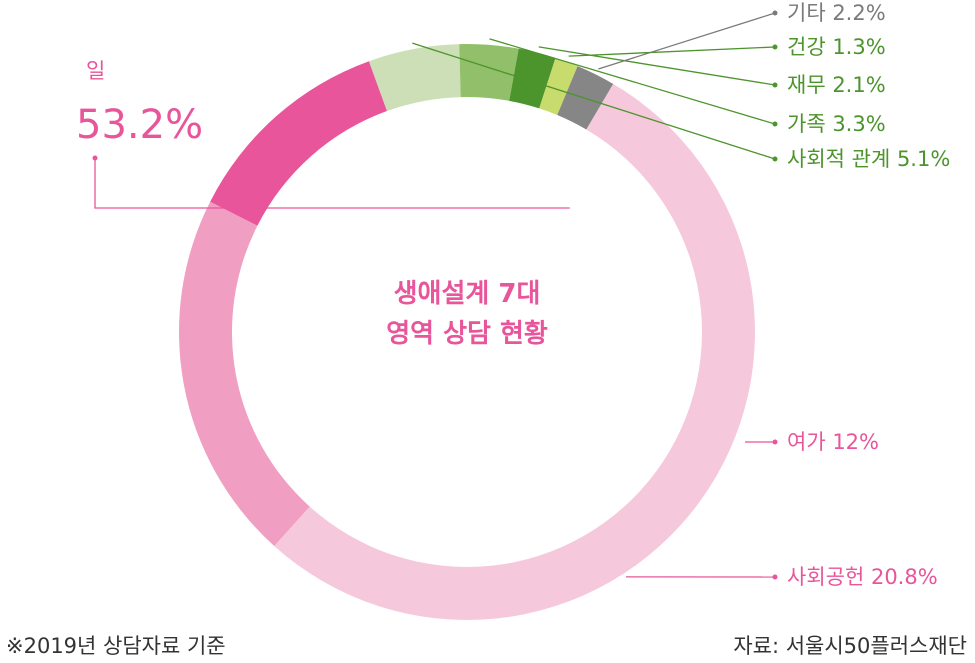 This screenshot has width=975, height=663. Describe the element at coordinates (775, 577) in the screenshot. I see `leader-dot-사회공헌` at that location.